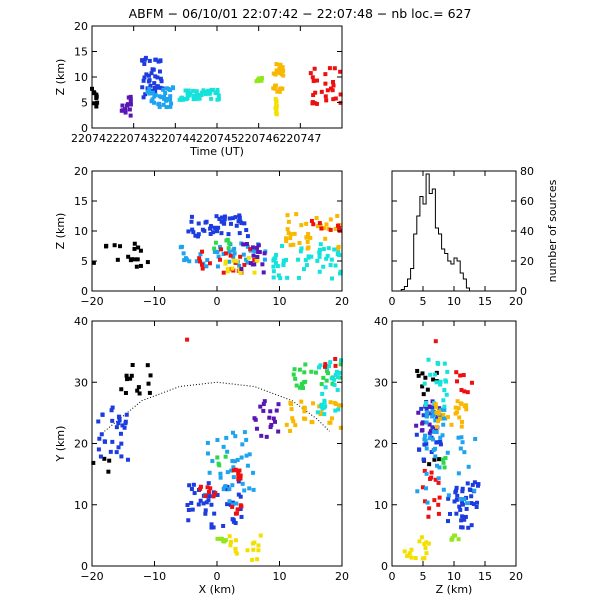  What do you see at coordinates (60, 444) in the screenshot?
I see `y-axis-label: Y (km)` at bounding box center [60, 444].